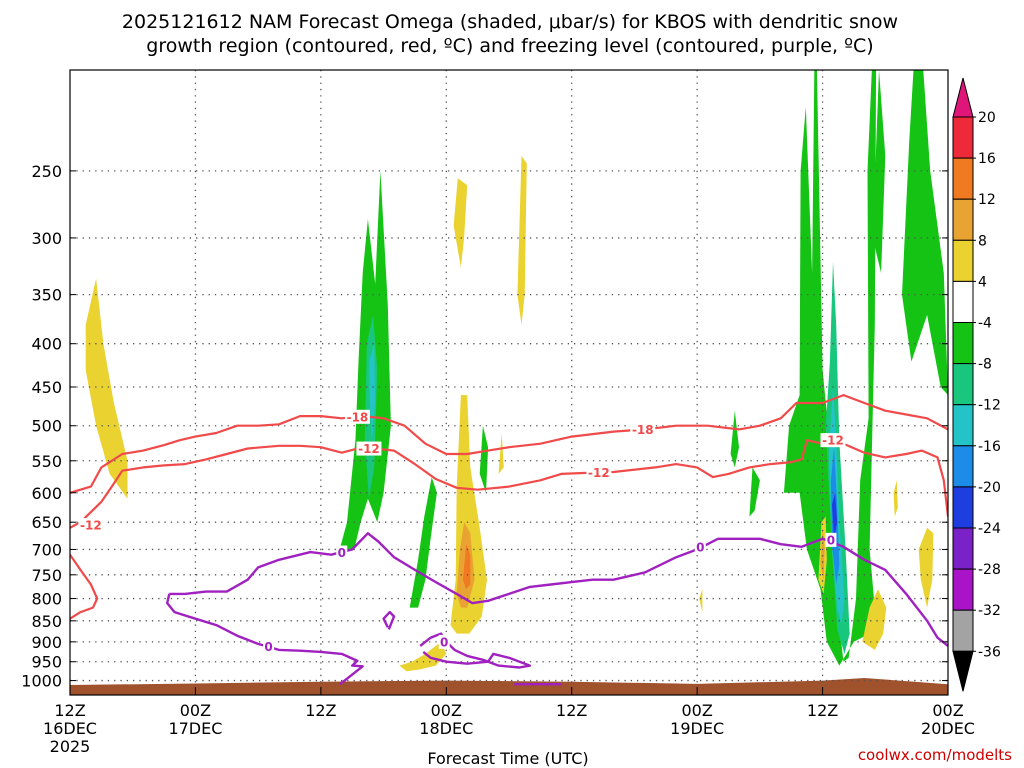  Describe the element at coordinates (46, 171) in the screenshot. I see `y-tick-label: 250` at that location.